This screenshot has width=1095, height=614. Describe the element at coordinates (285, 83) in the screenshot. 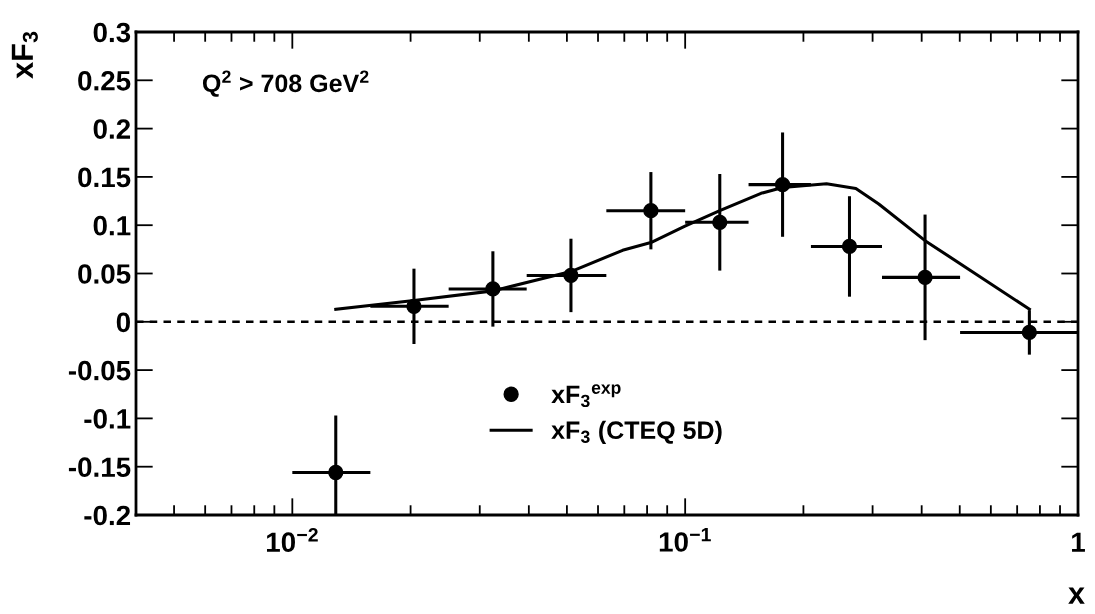

I see `annotation: Q$^{2}$ > 708 GeV$^{2}$` at that location.